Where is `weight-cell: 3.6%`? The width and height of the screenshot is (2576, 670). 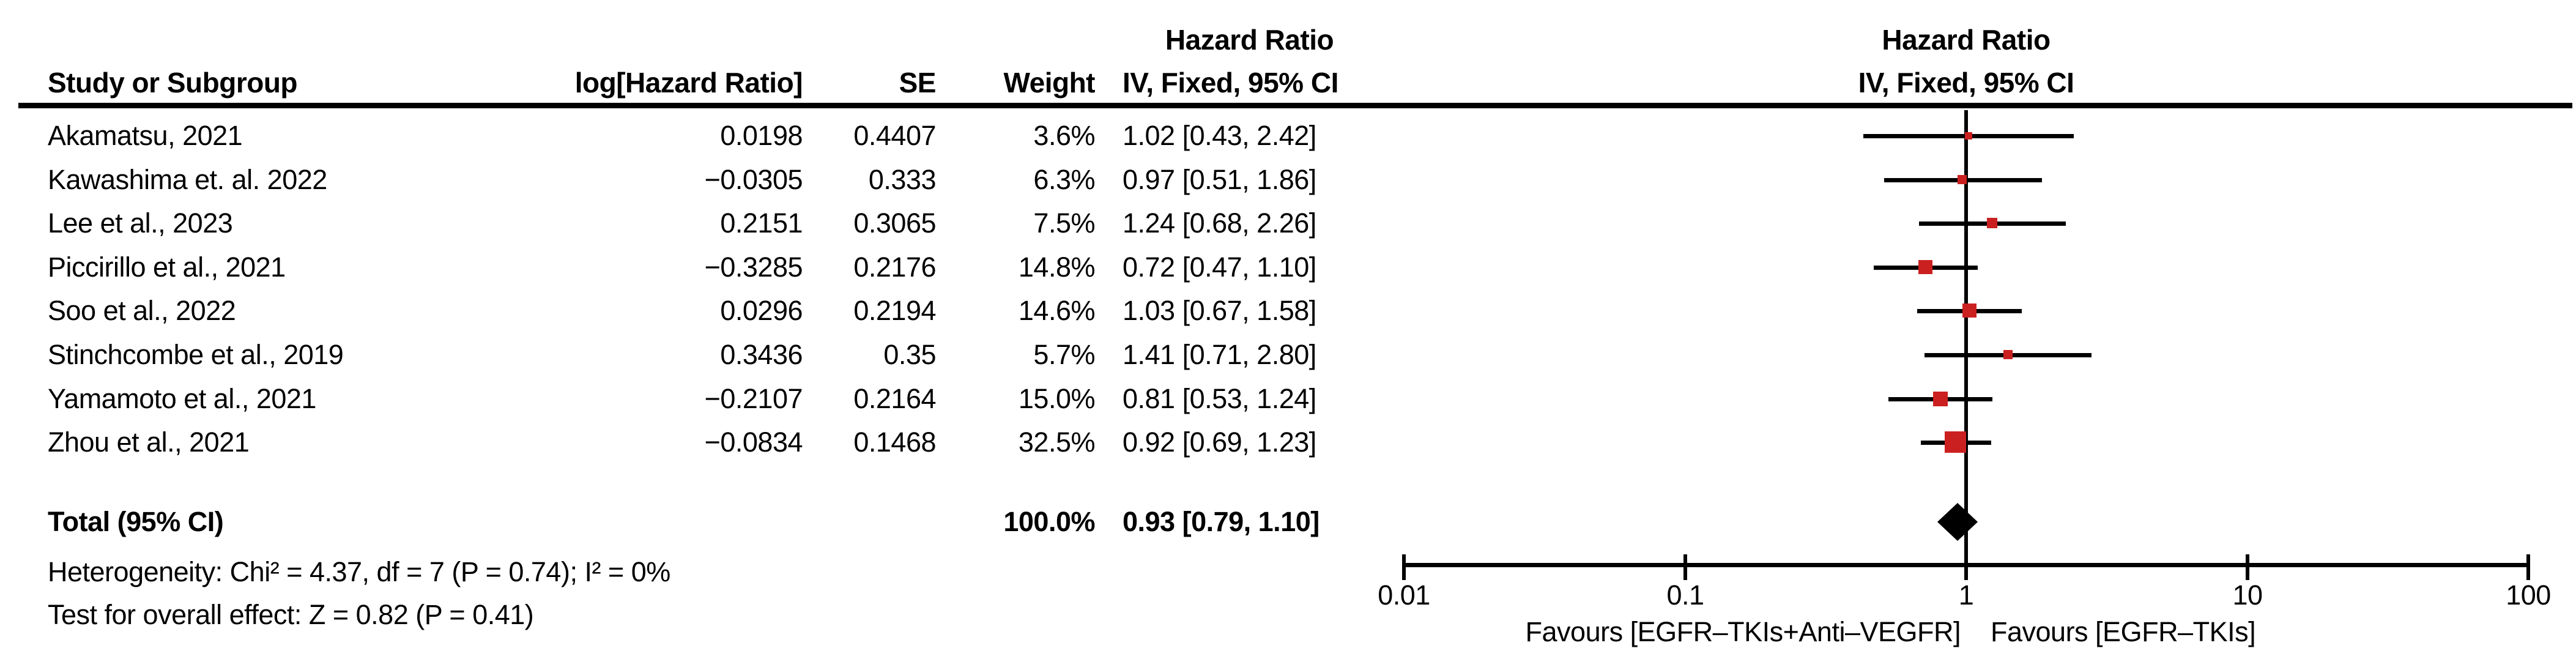 weight-cell: 3.6% is located at coordinates (1064, 135).